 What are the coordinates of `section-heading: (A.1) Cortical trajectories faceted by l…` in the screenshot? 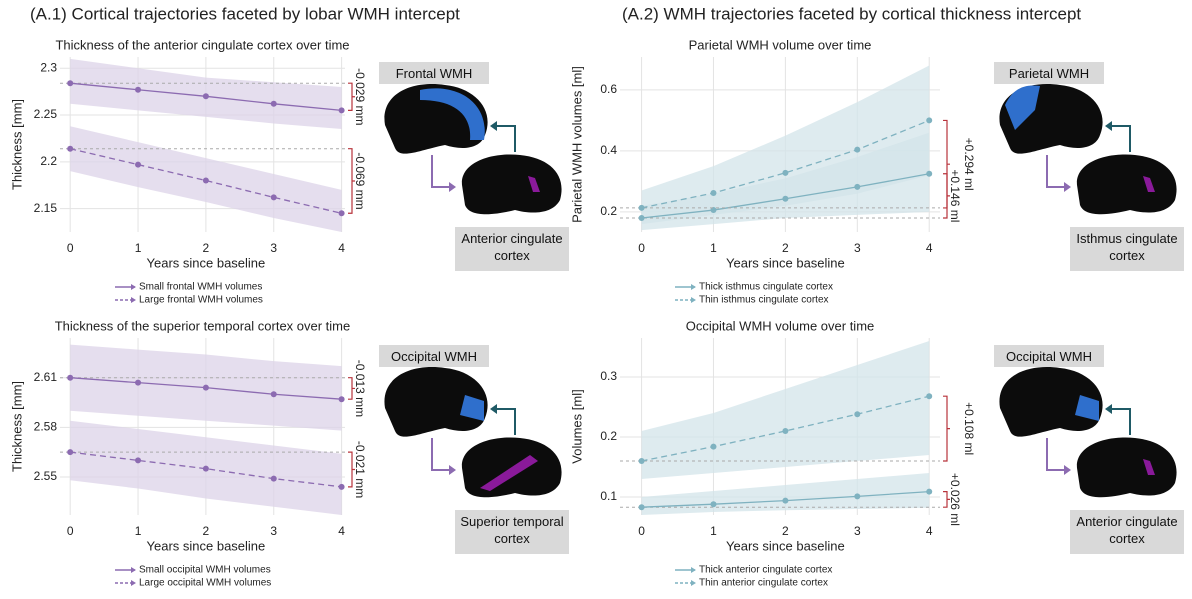 It's located at (245, 13).